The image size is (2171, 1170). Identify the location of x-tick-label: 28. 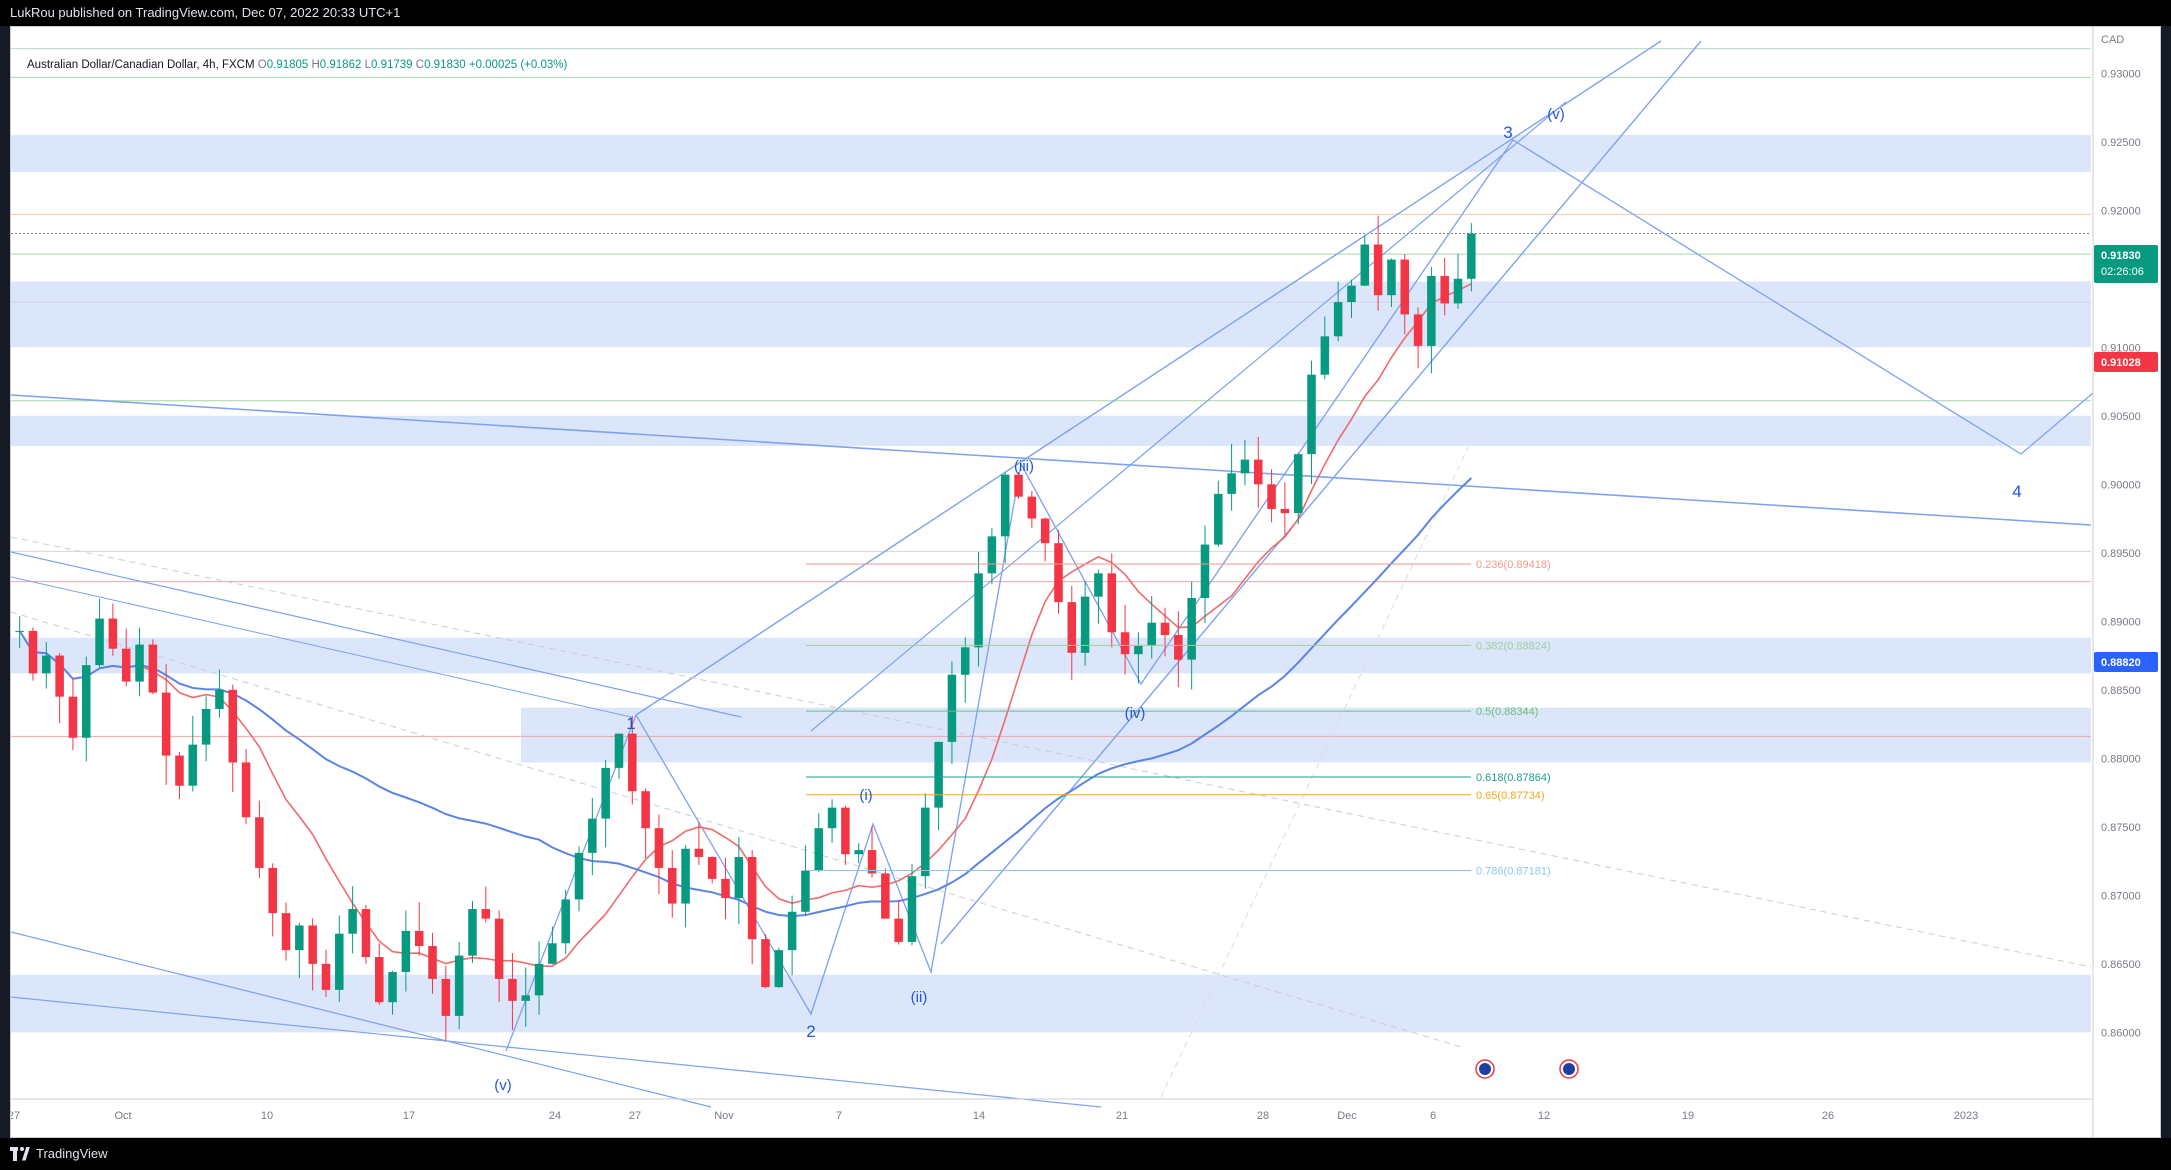
(1263, 1116).